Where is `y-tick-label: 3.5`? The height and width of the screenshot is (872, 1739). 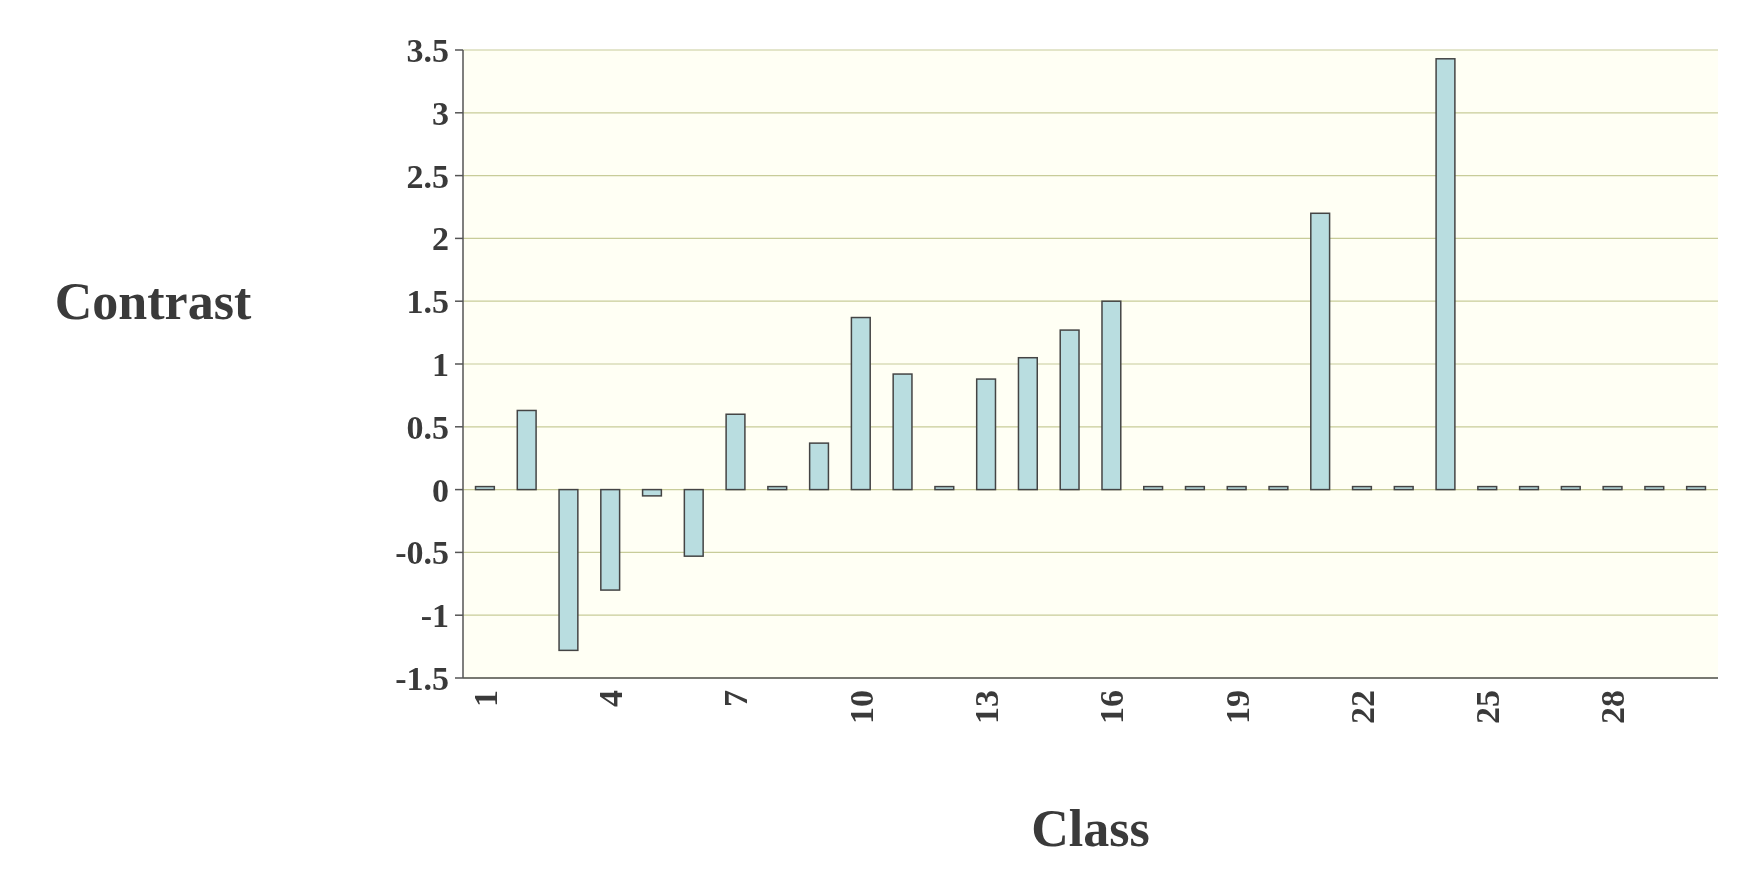 y-tick-label: 3.5 is located at coordinates (427, 50).